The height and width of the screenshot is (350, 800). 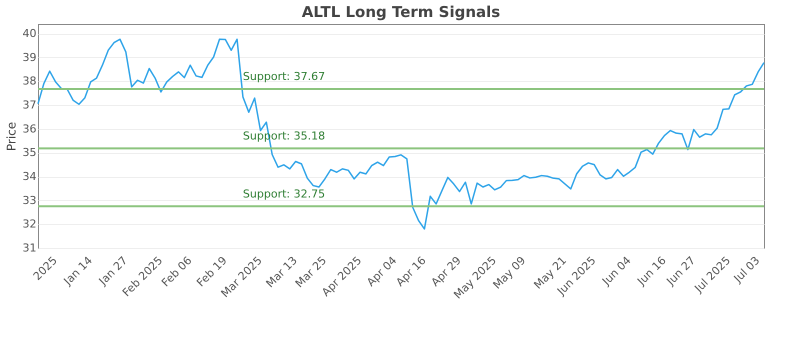 What do you see at coordinates (29, 57) in the screenshot?
I see `y-tick-label: 39` at bounding box center [29, 57].